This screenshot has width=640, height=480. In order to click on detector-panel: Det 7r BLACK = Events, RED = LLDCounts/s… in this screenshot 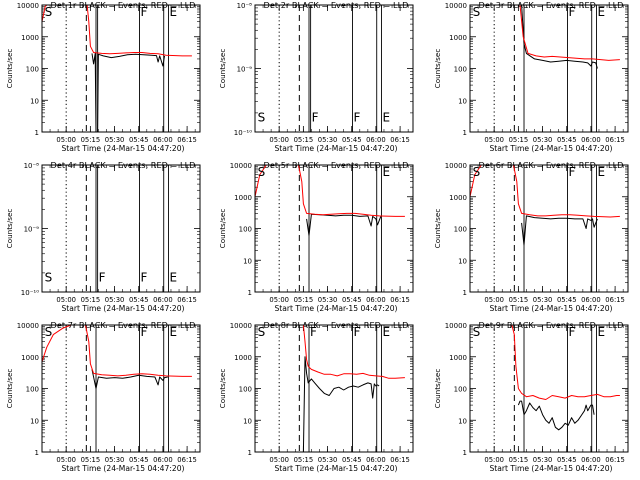, I will do `click(103, 396)`.